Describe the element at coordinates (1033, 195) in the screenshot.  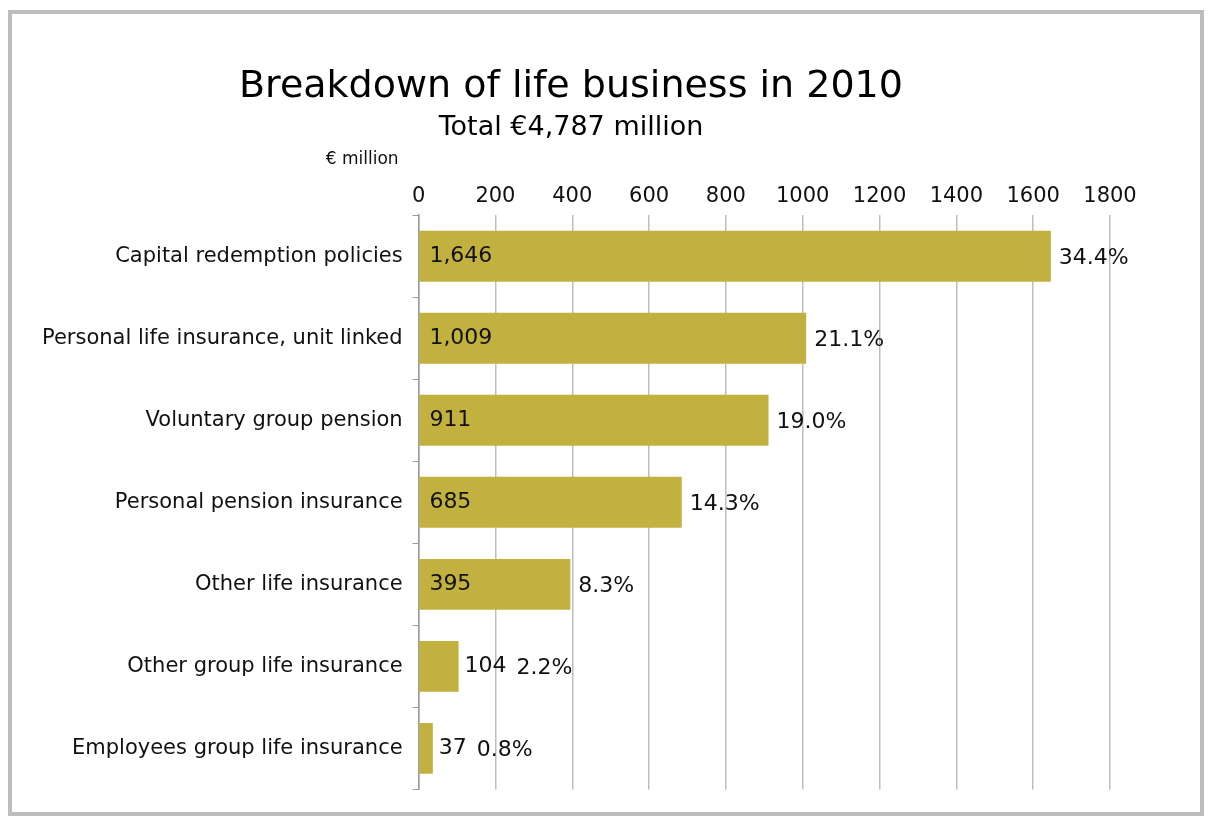
I see `x-tick-label: 1600` at that location.